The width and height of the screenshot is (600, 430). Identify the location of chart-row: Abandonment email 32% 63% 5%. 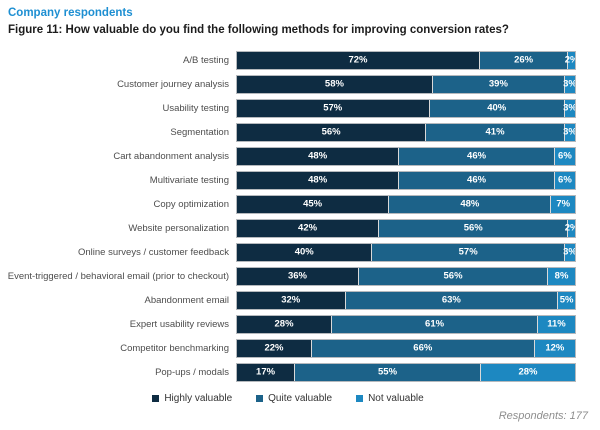
(288, 300).